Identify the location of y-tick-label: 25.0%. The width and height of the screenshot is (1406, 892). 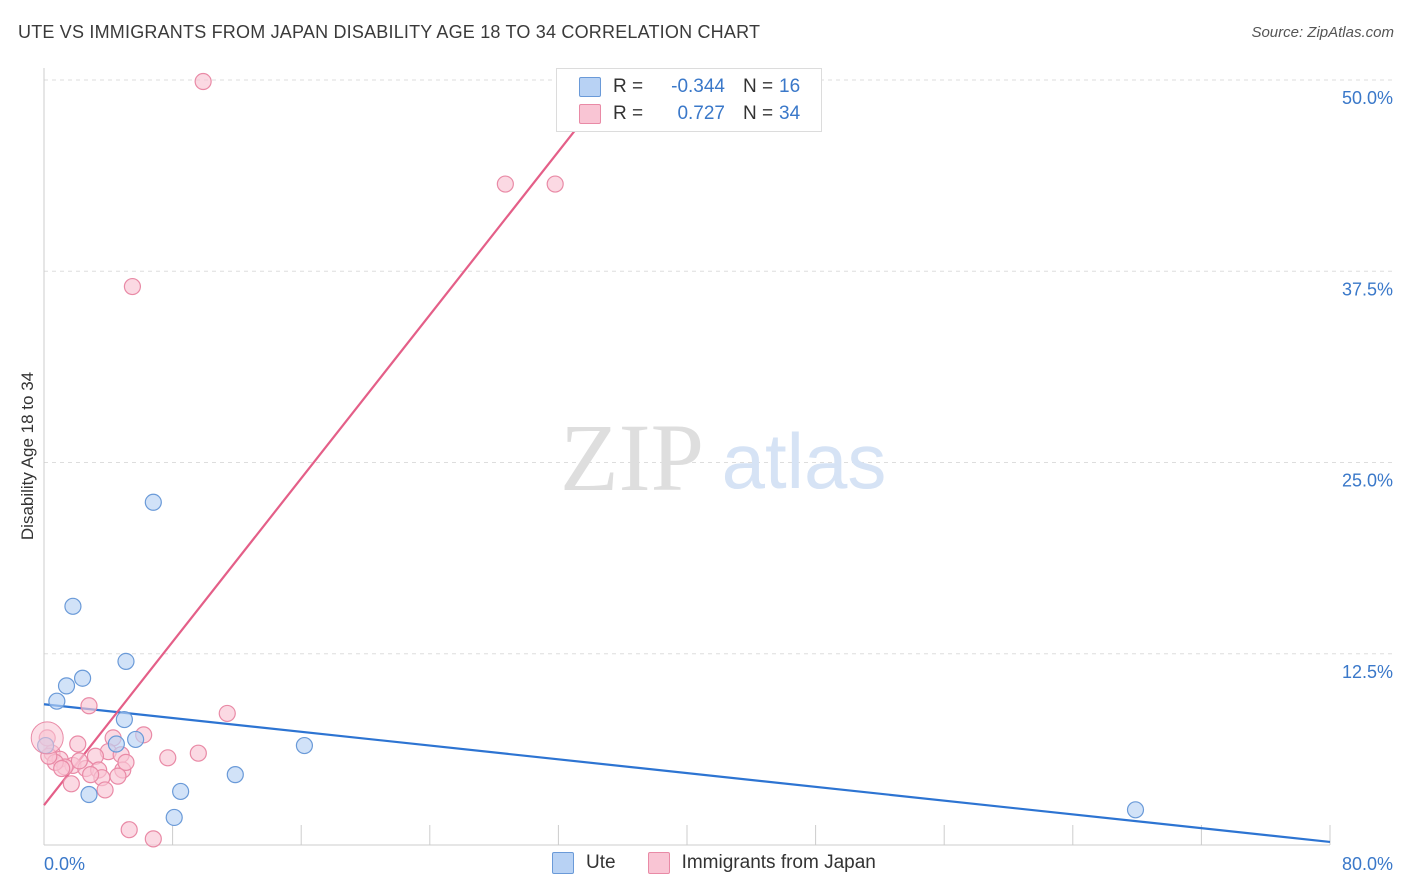
(1367, 481).